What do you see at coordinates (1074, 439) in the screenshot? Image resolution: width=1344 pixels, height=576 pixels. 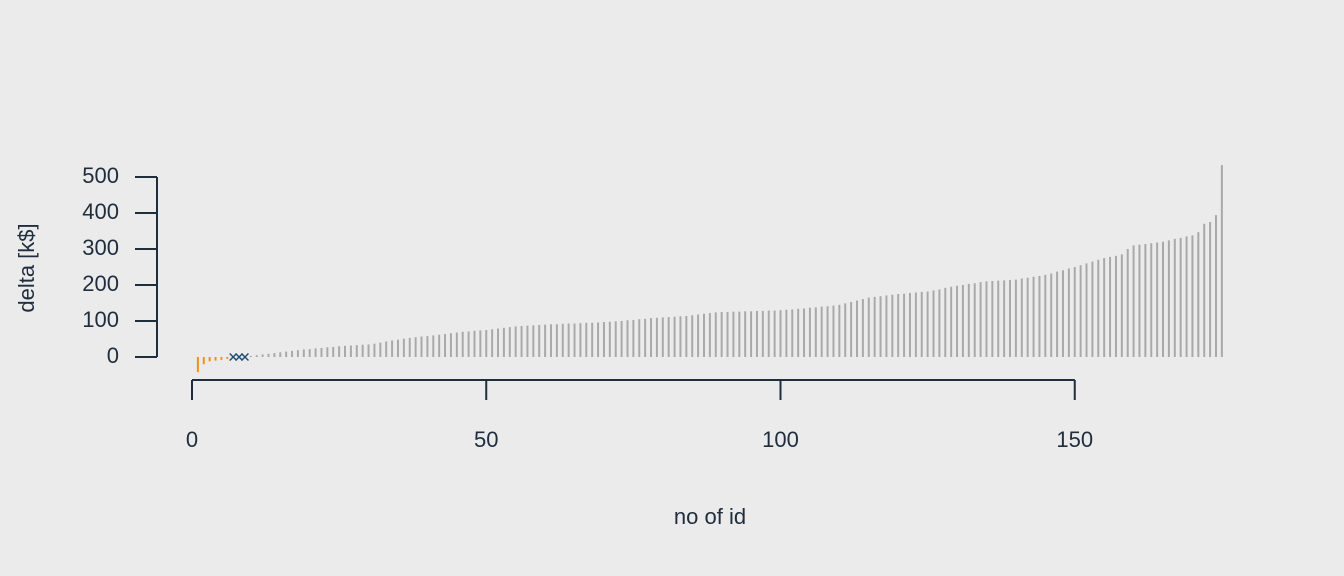 I see `x-tick-label: 150` at bounding box center [1074, 439].